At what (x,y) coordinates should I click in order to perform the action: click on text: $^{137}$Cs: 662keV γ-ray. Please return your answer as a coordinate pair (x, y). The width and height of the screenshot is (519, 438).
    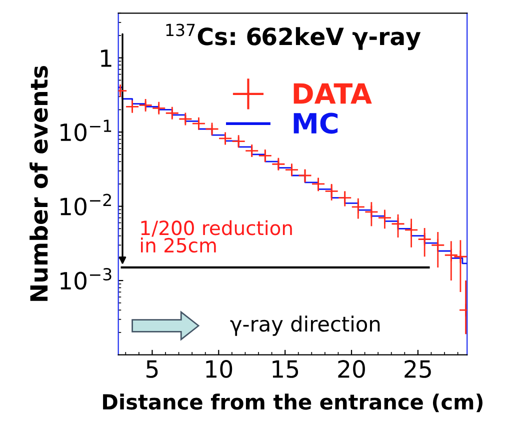
    Looking at the image, I should click on (293, 37).